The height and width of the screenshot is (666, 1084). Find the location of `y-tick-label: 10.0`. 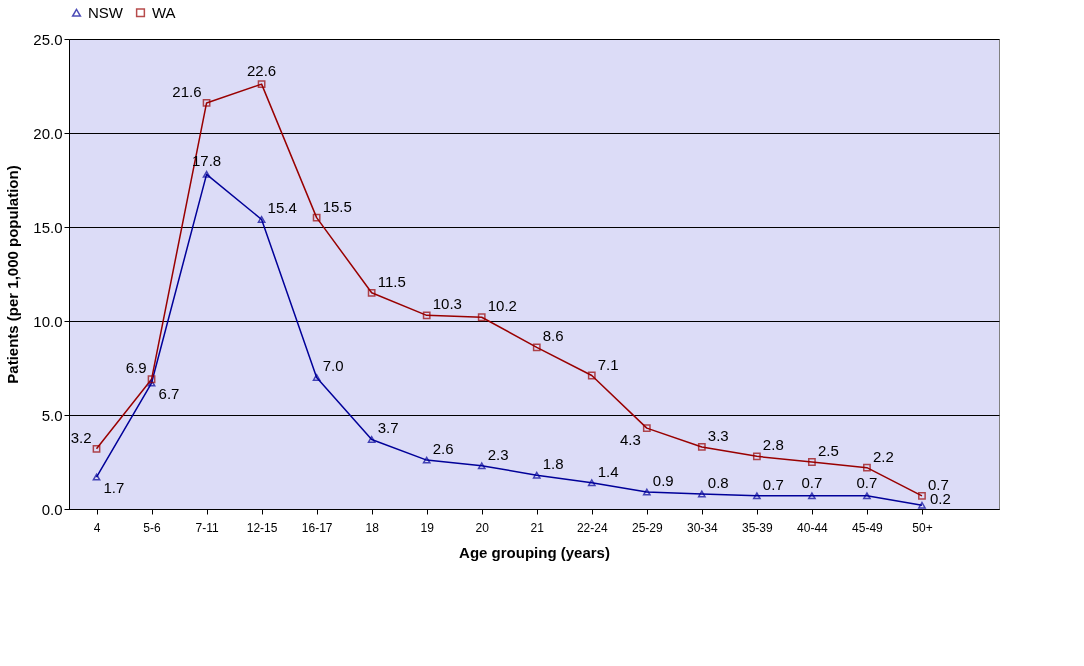

y-tick-label: 10.0 is located at coordinates (48, 321).